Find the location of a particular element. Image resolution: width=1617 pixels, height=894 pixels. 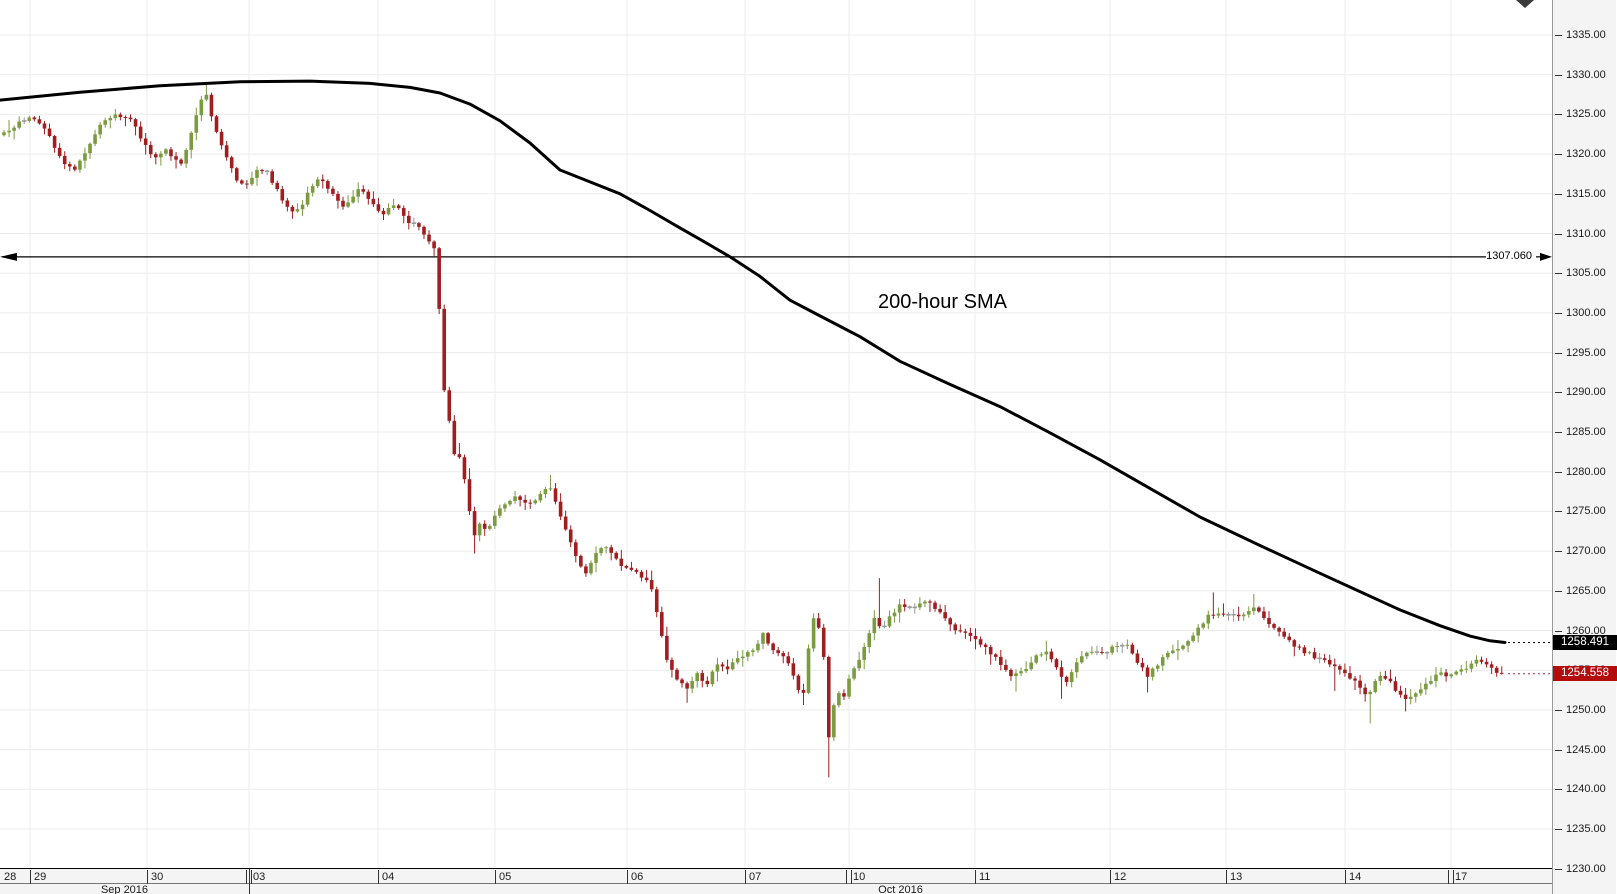

sma-label: 200-hour SMA is located at coordinates (942, 302).